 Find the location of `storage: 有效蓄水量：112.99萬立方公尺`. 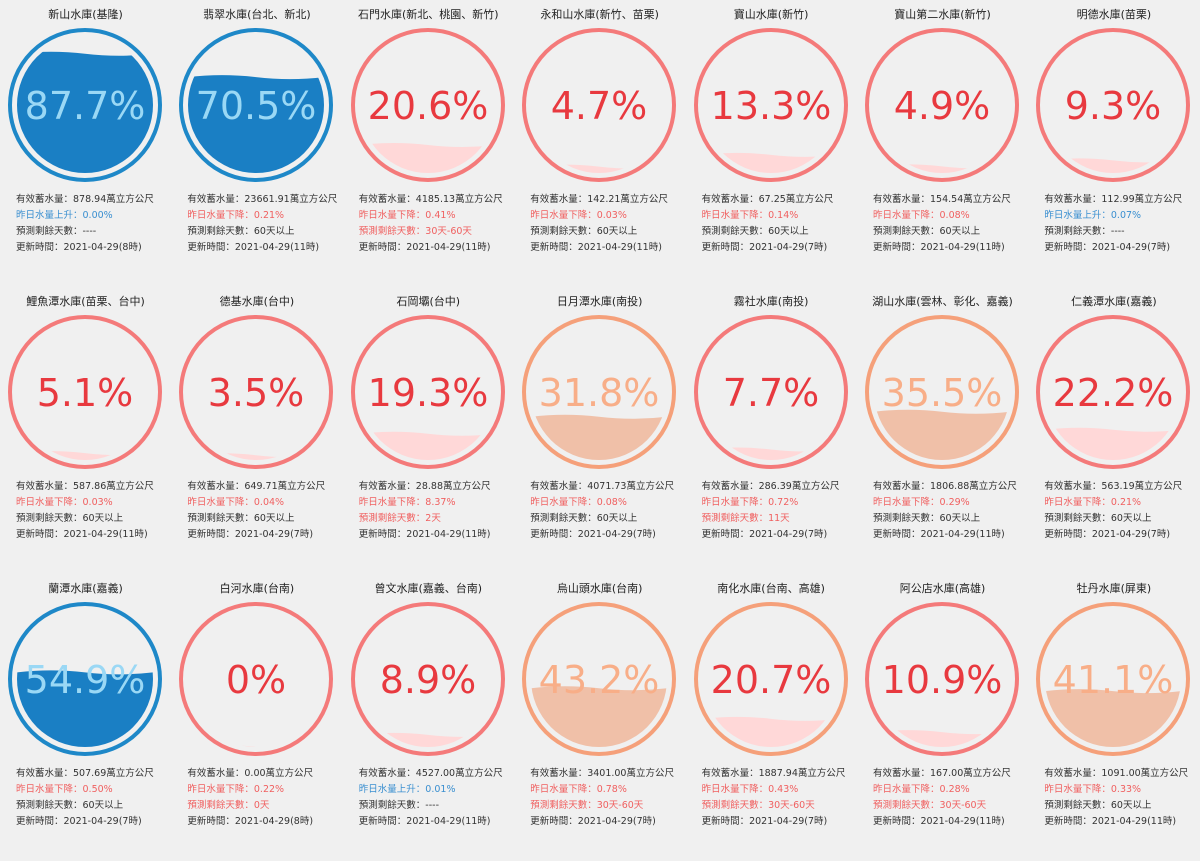

storage: 有效蓄水量：112.99萬立方公尺 is located at coordinates (1113, 199).